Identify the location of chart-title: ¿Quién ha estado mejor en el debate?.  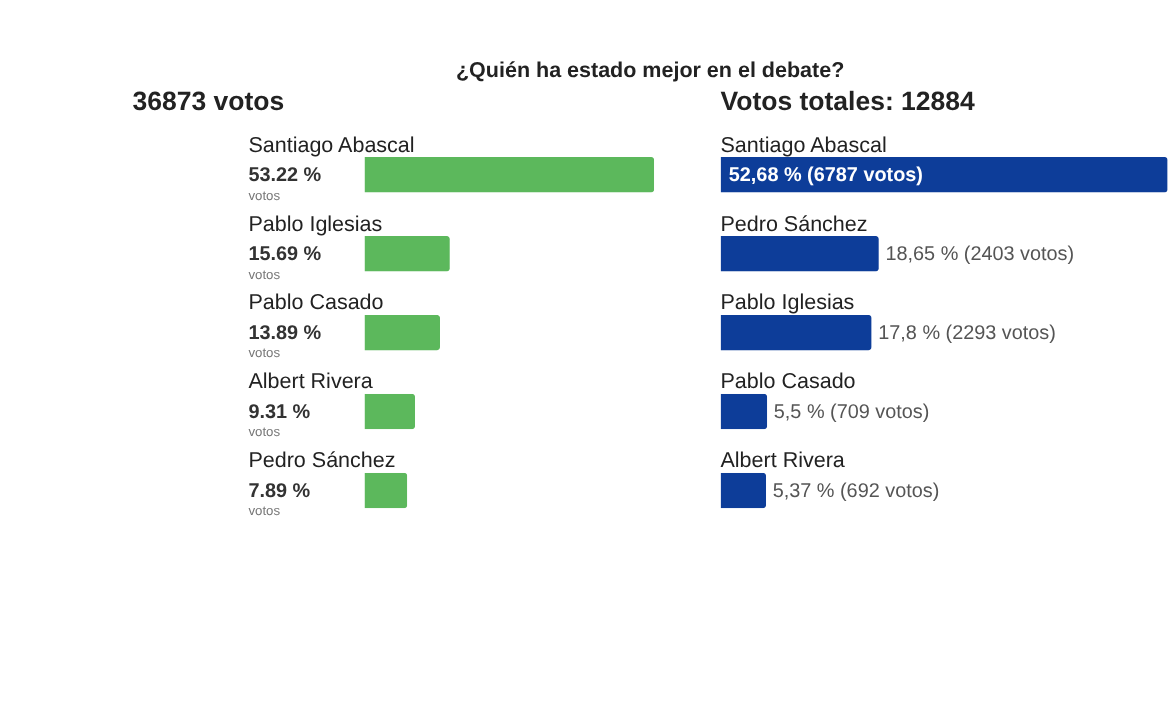
(650, 70).